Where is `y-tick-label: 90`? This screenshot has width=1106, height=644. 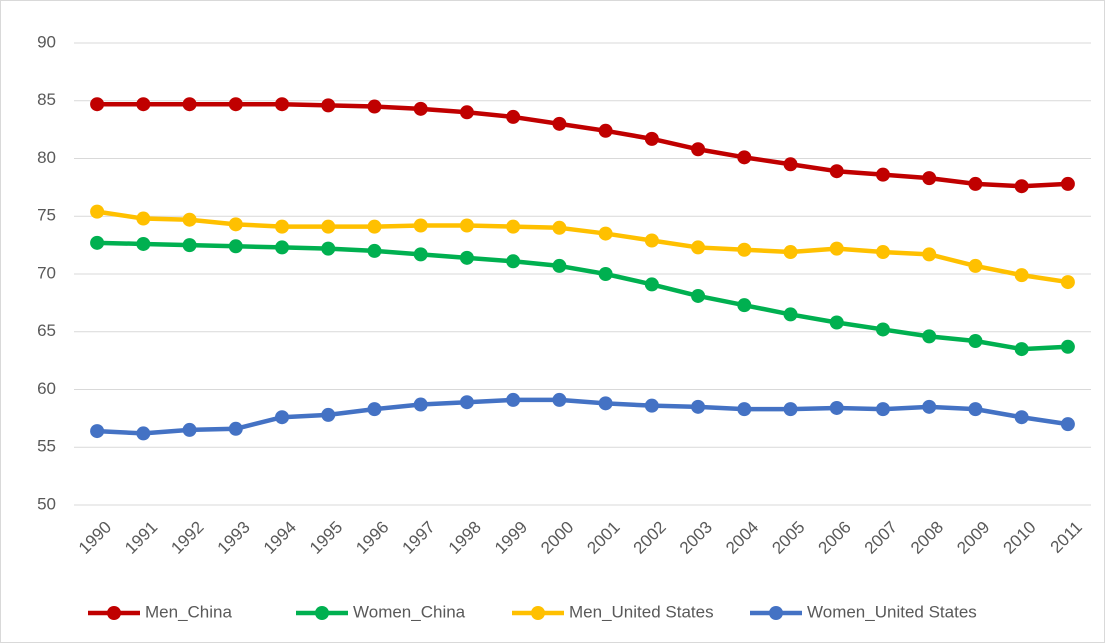
y-tick-label: 90 is located at coordinates (46, 41).